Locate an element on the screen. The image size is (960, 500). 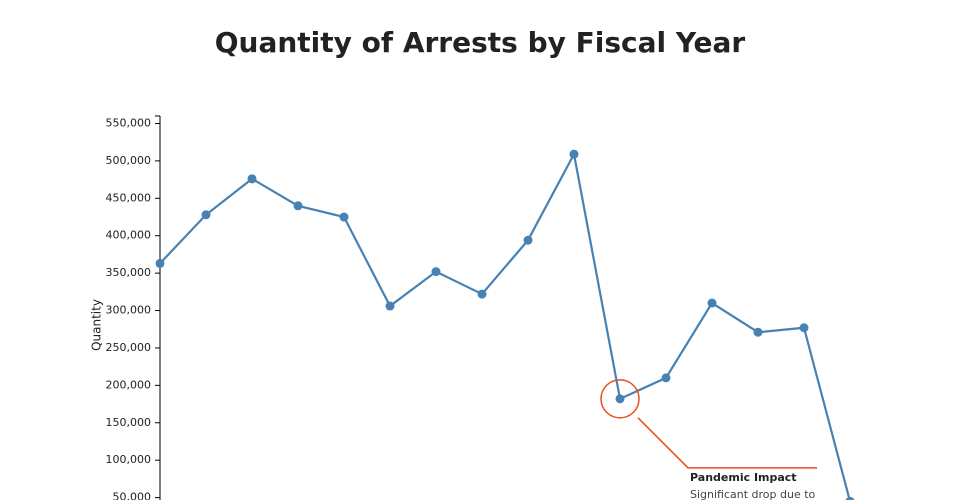
annotation-connector is located at coordinates (727, 443).